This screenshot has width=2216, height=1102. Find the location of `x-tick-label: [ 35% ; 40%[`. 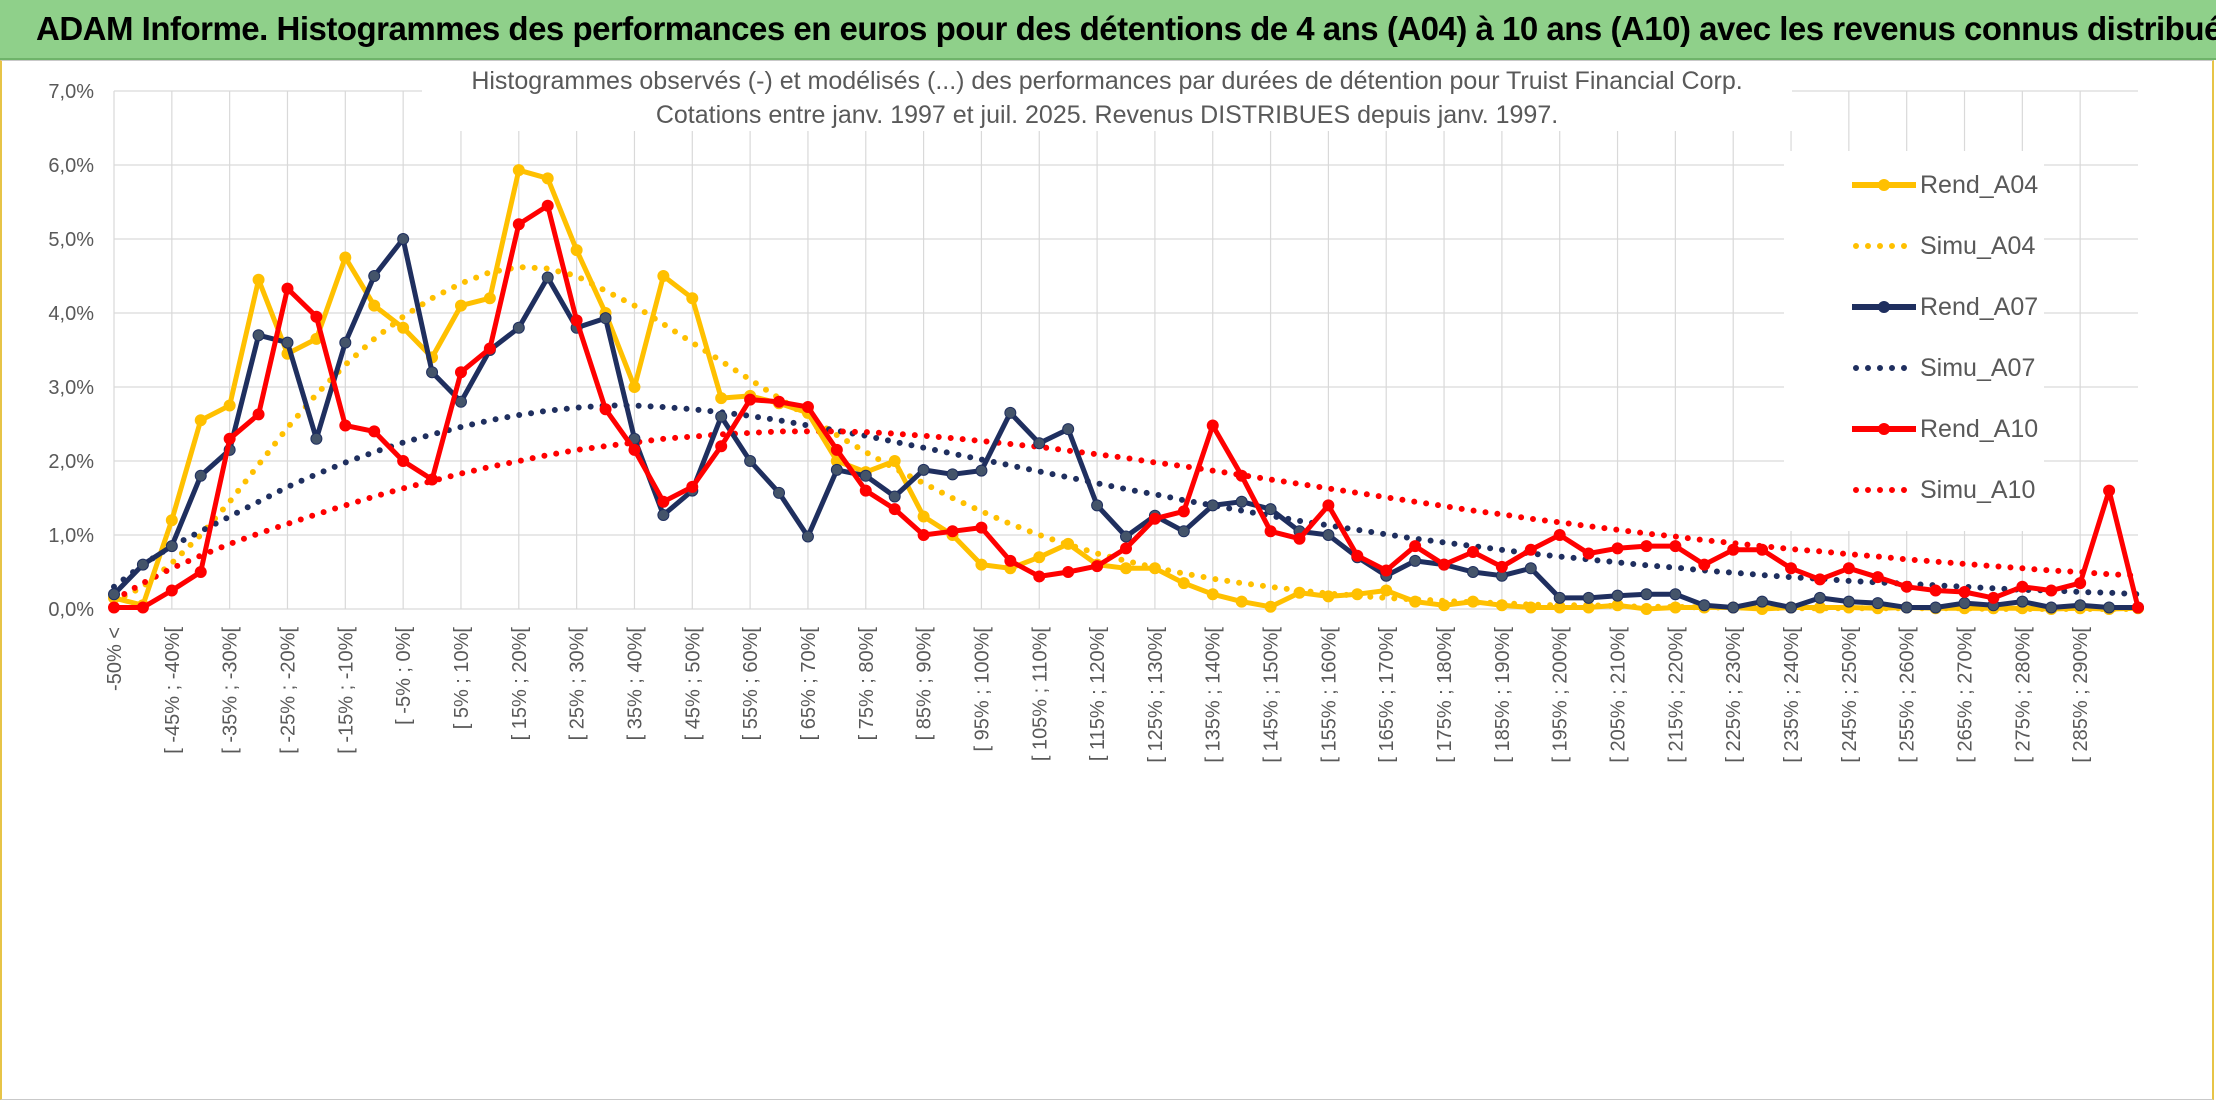

x-tick-label: [ 35% ; 40%[ is located at coordinates (635, 684).